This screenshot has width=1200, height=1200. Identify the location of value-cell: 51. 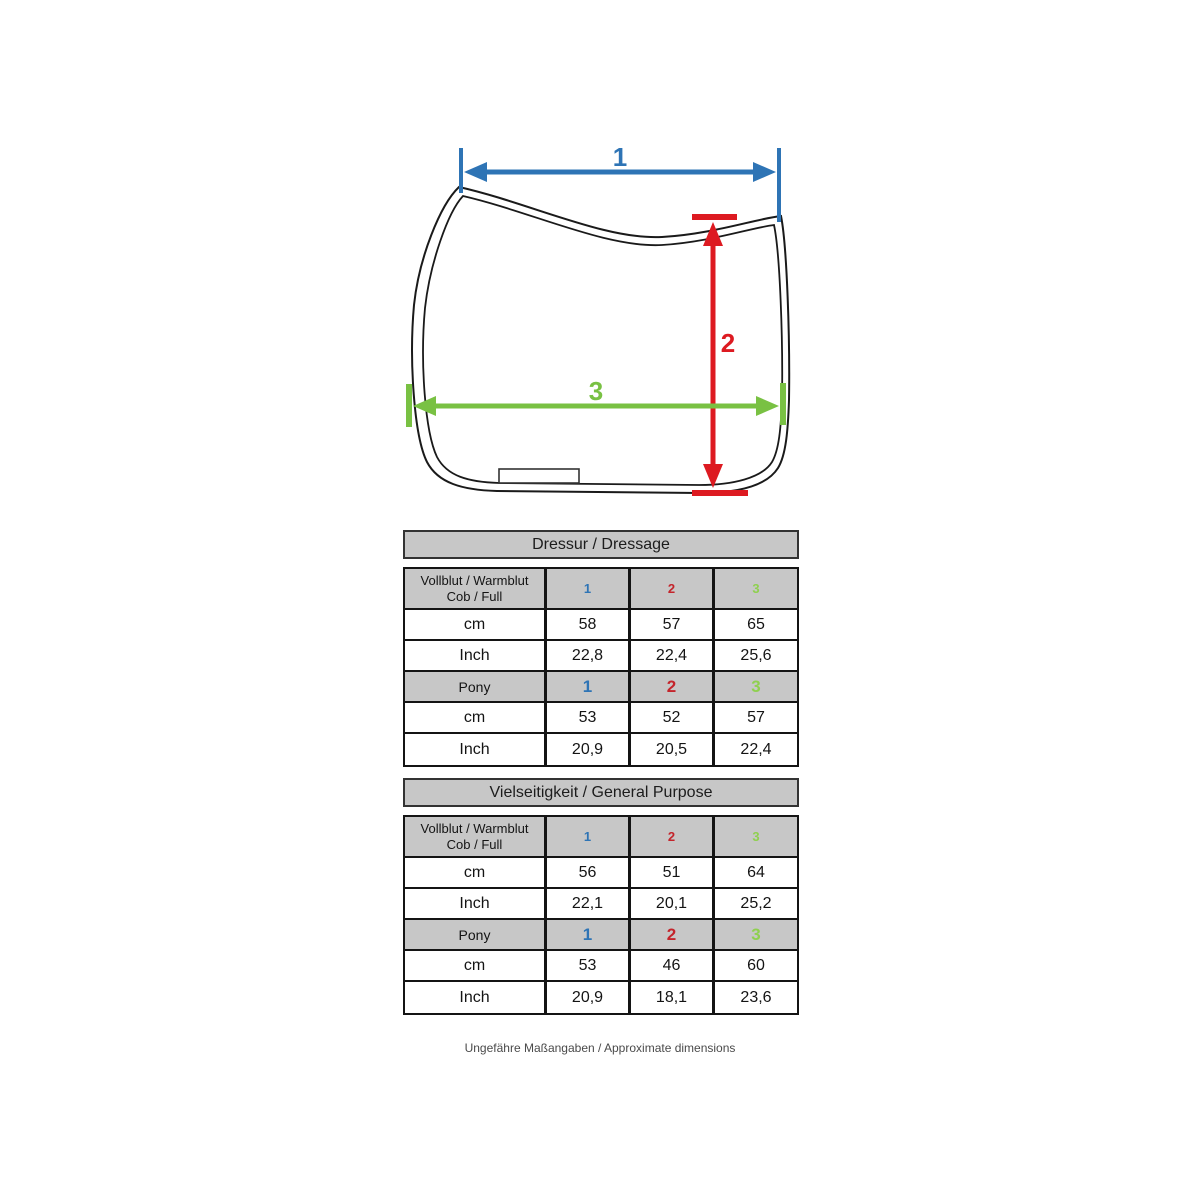
(673, 873).